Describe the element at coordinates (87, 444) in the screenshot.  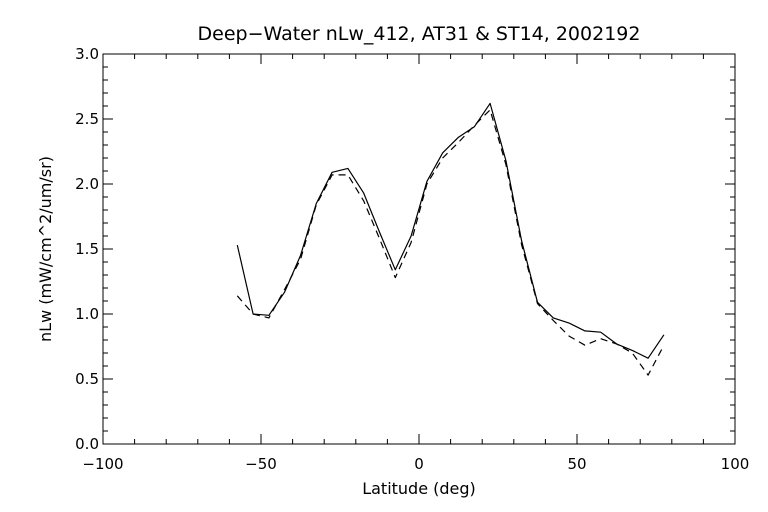
I see `y-tick-label: 0.0` at that location.